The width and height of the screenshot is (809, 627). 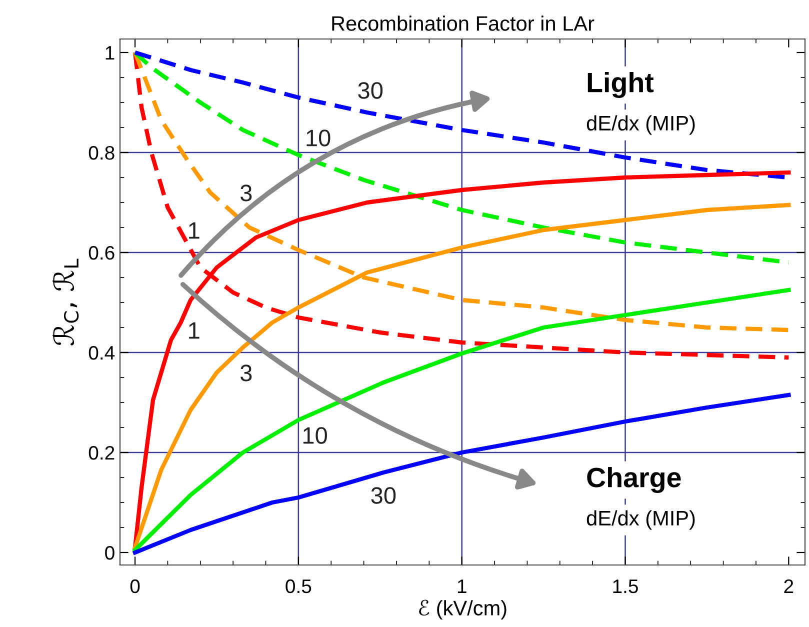 What do you see at coordinates (65, 302) in the screenshot?
I see `y-axis-title: ℛ$_{C}$, ℛ$_{L}$` at bounding box center [65, 302].